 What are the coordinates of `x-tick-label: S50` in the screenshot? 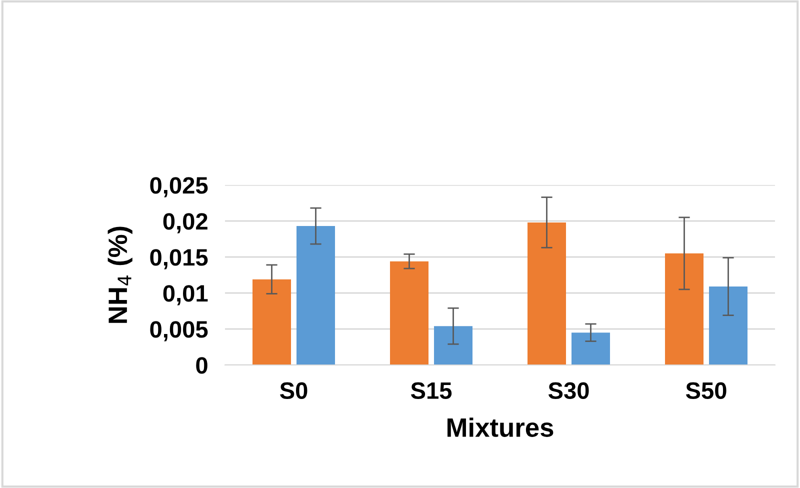 It's located at (706, 391).